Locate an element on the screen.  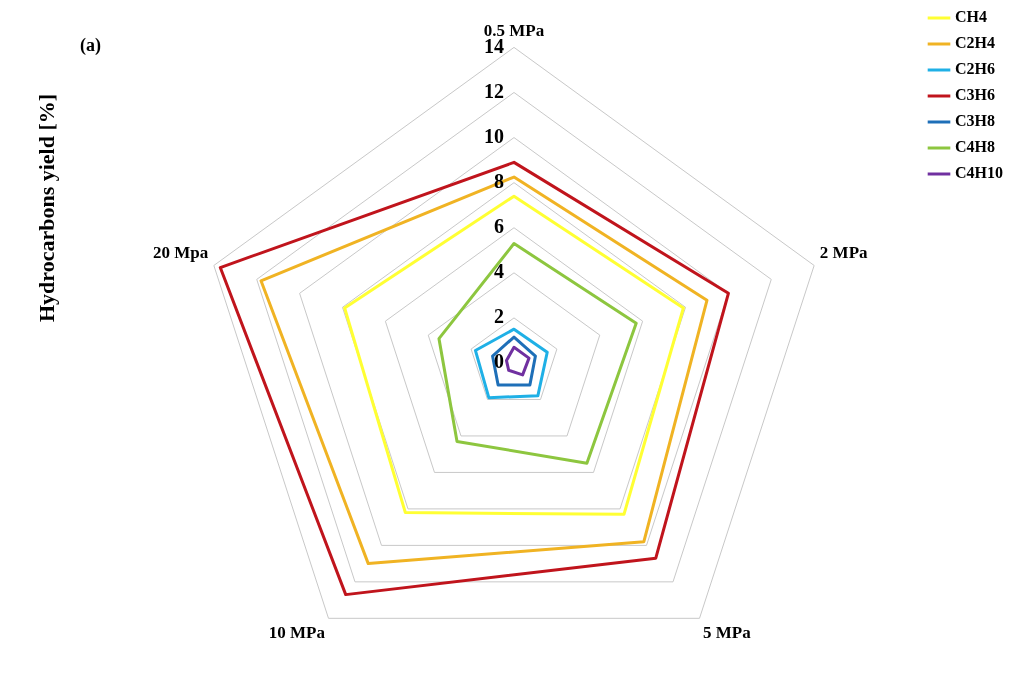
legend-label: C2H6 is located at coordinates (975, 69).